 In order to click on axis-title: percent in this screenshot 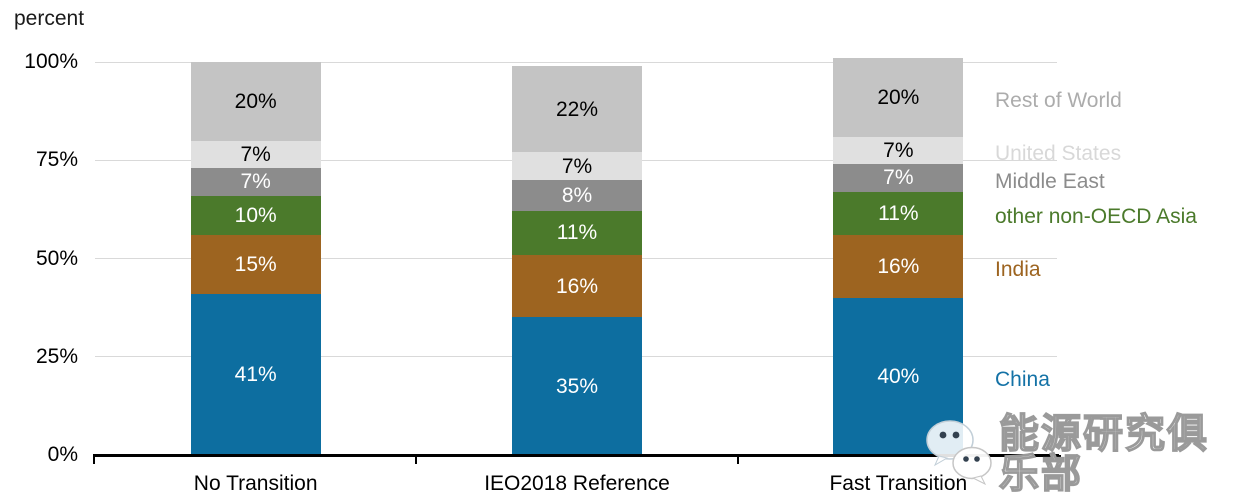, I will do `click(49, 18)`.